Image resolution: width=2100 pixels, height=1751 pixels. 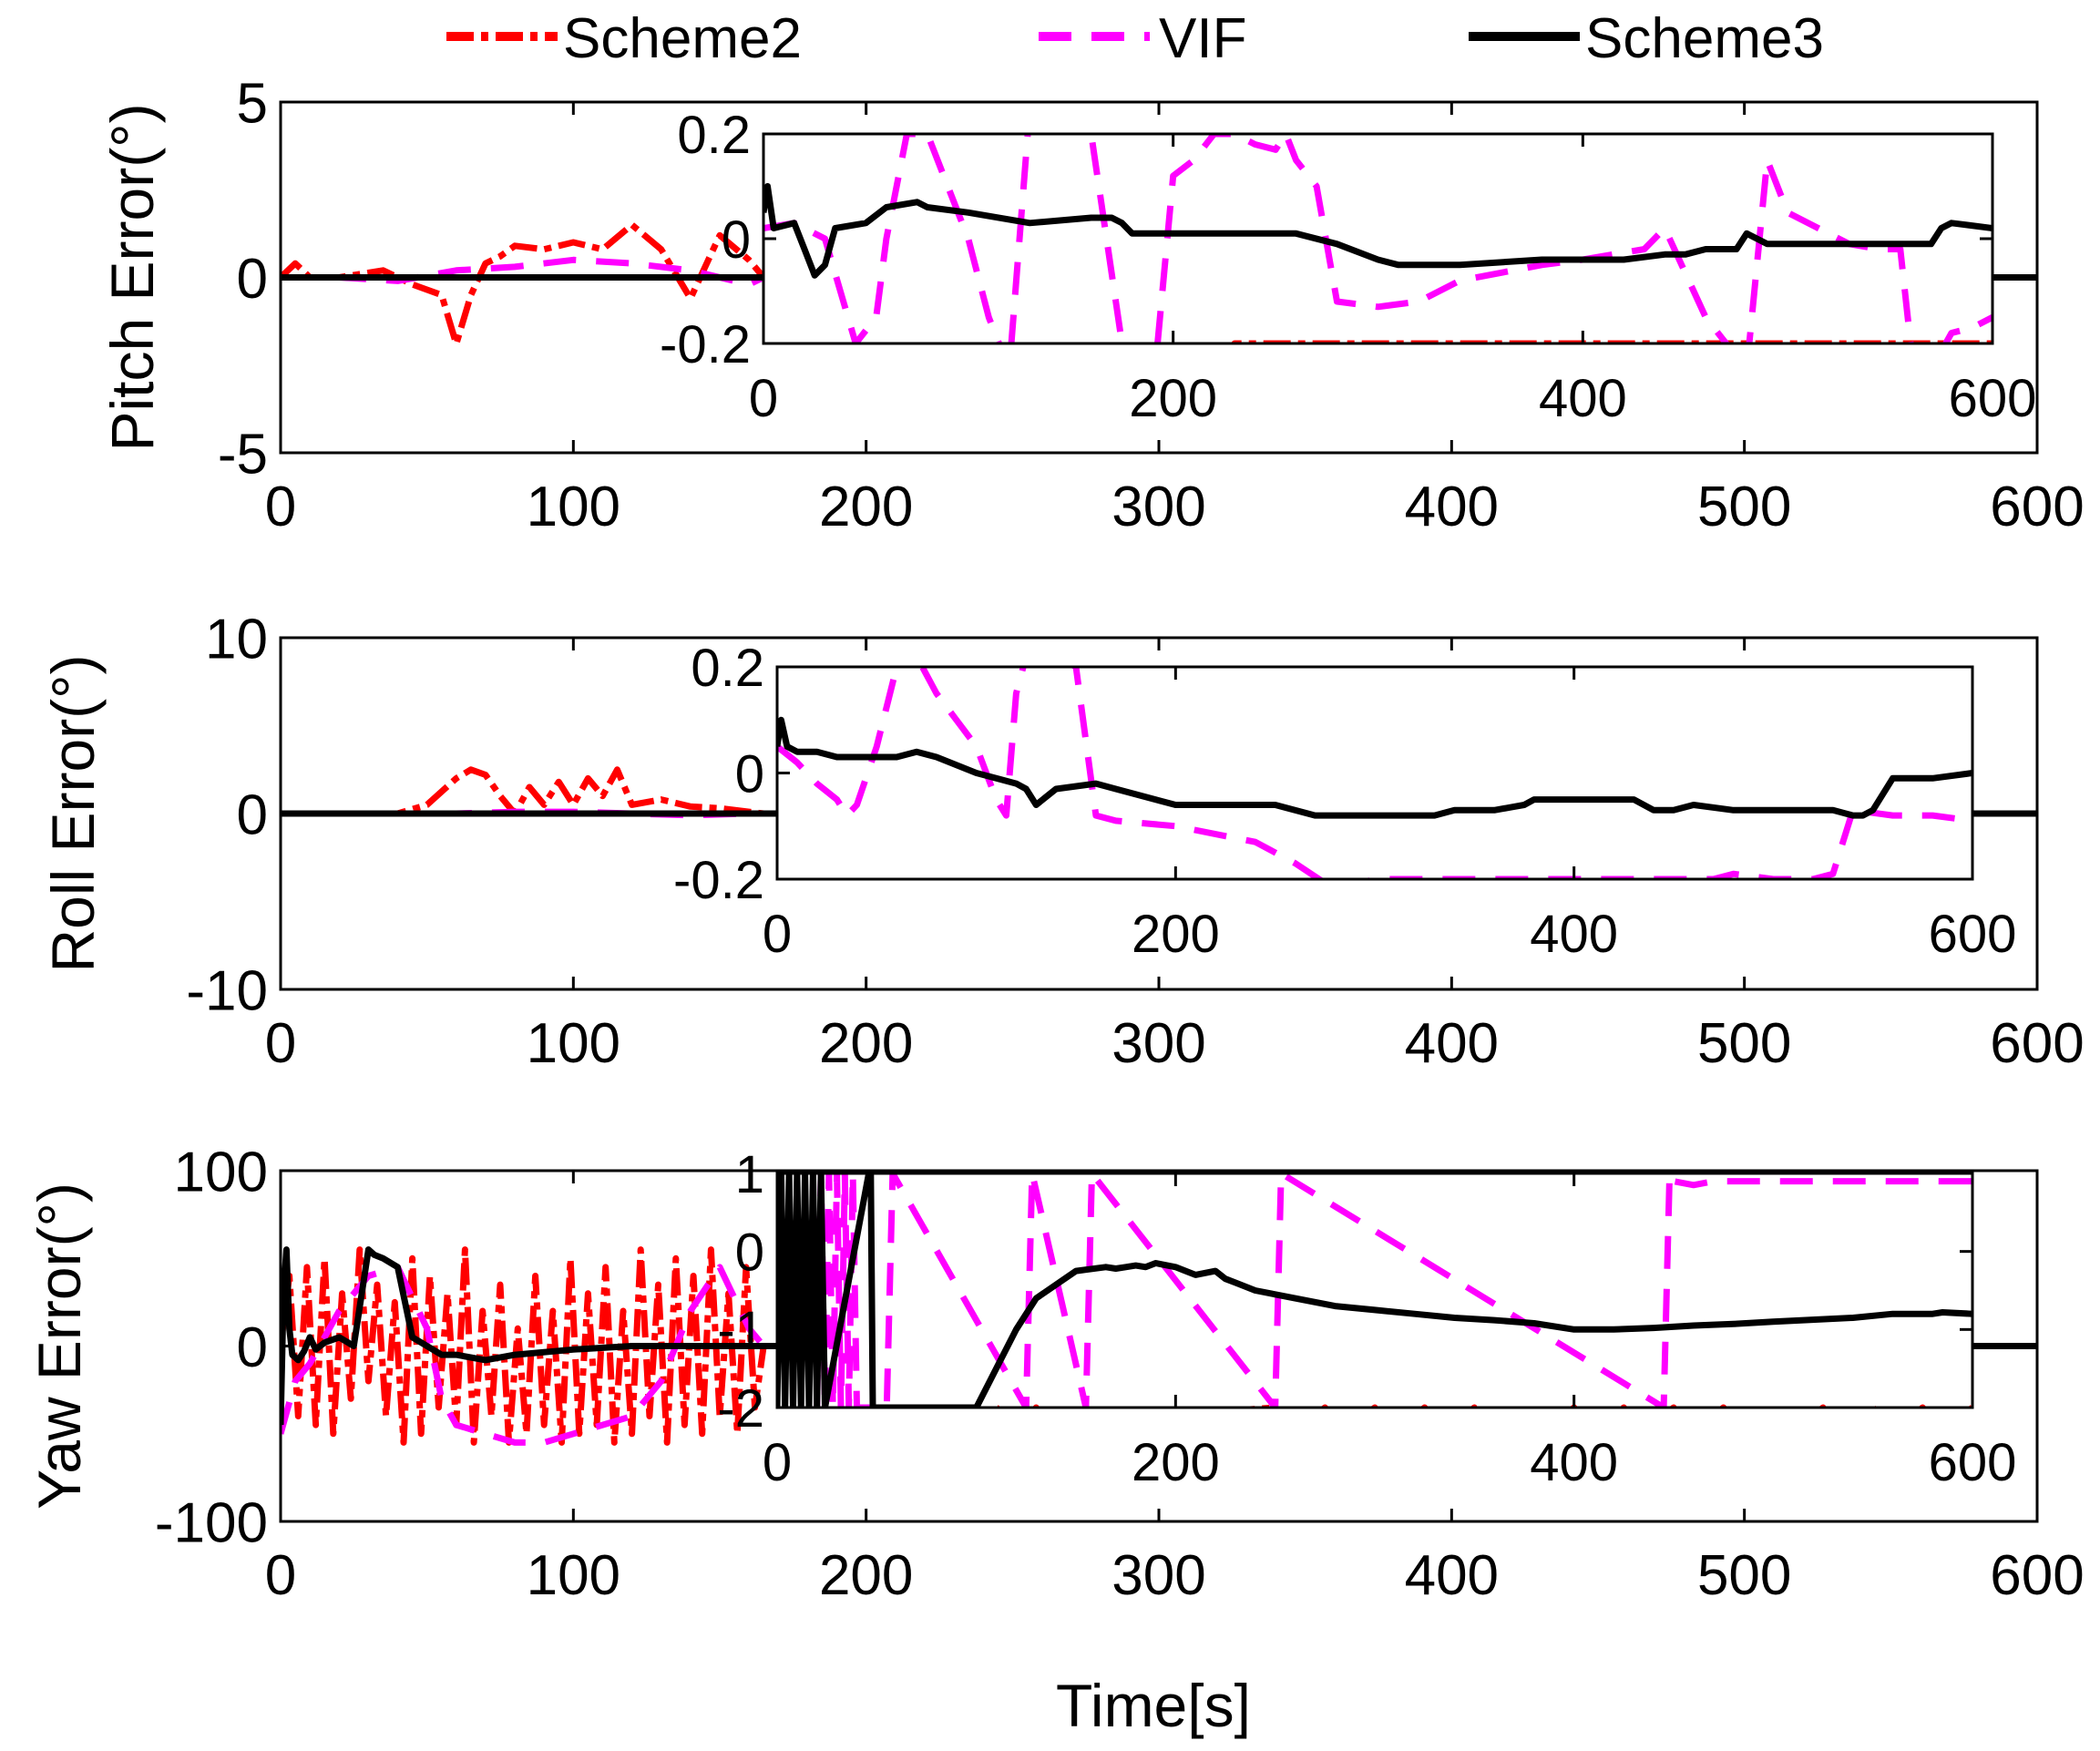 I want to click on pitch-inset-xtick-label: 200, so click(x=1173, y=399).